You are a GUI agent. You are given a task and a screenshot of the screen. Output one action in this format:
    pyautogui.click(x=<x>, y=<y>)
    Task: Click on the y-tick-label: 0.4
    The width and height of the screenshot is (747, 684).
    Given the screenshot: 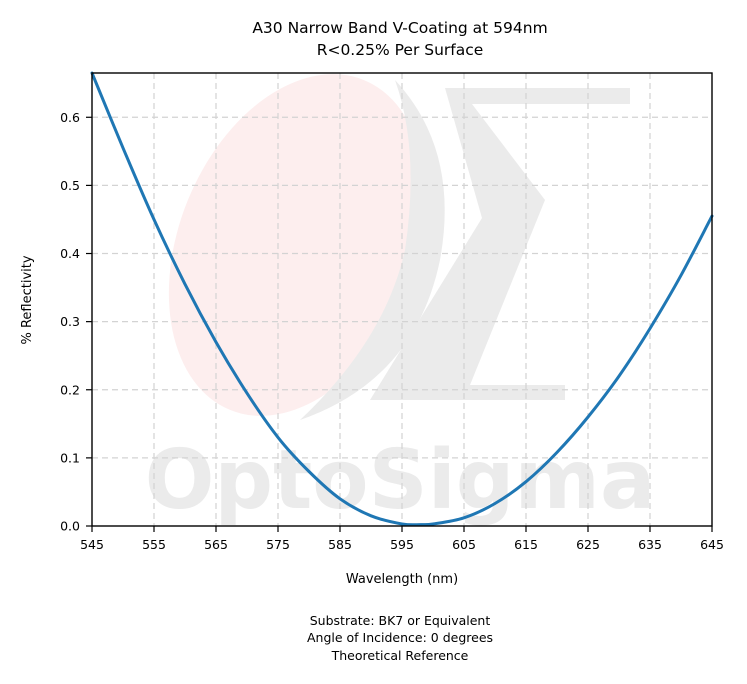 What is the action you would take?
    pyautogui.click(x=70, y=253)
    